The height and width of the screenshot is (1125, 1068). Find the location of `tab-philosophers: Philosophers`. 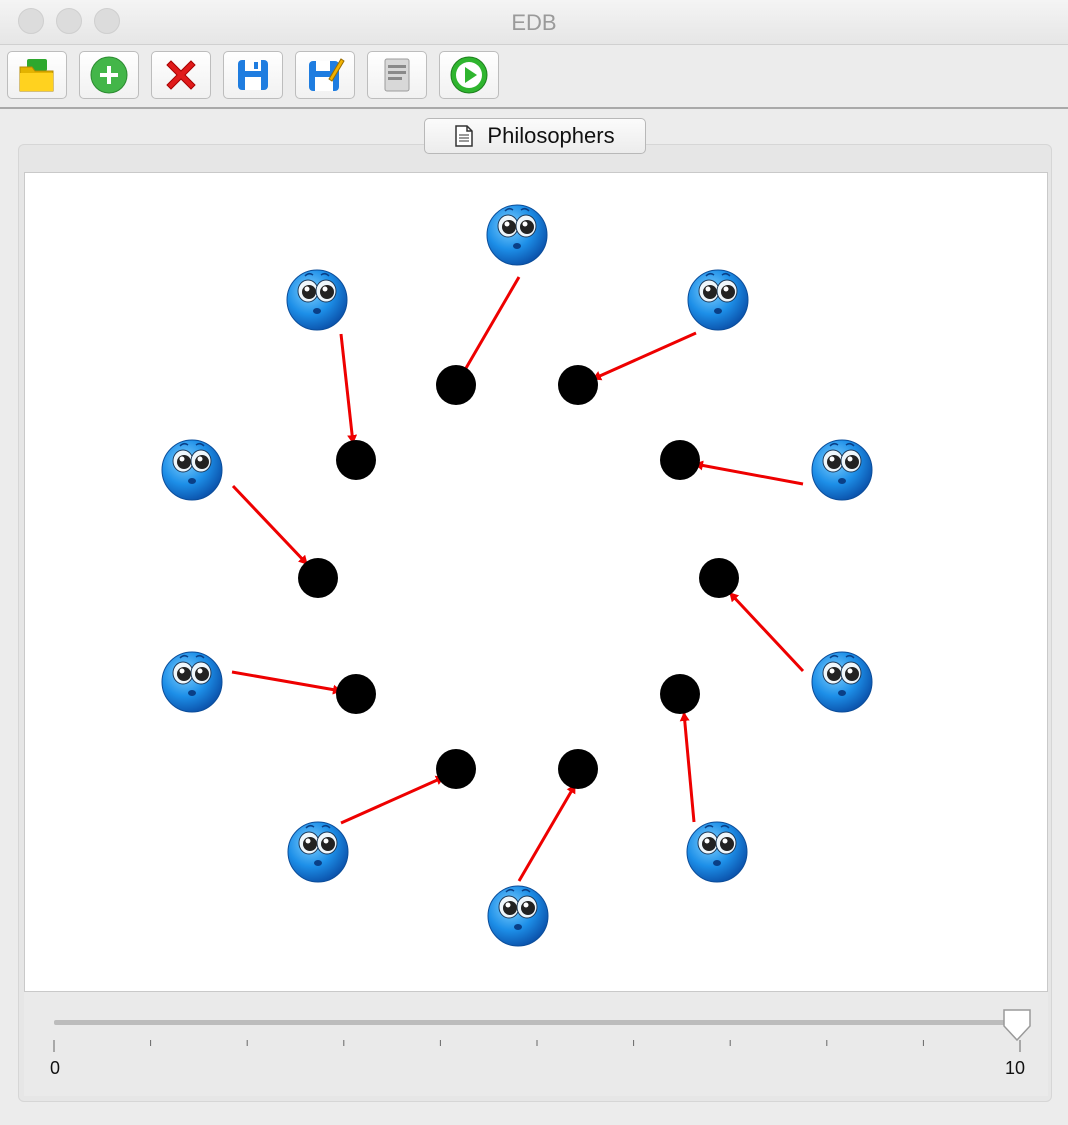

tab-philosophers: Philosophers is located at coordinates (535, 136).